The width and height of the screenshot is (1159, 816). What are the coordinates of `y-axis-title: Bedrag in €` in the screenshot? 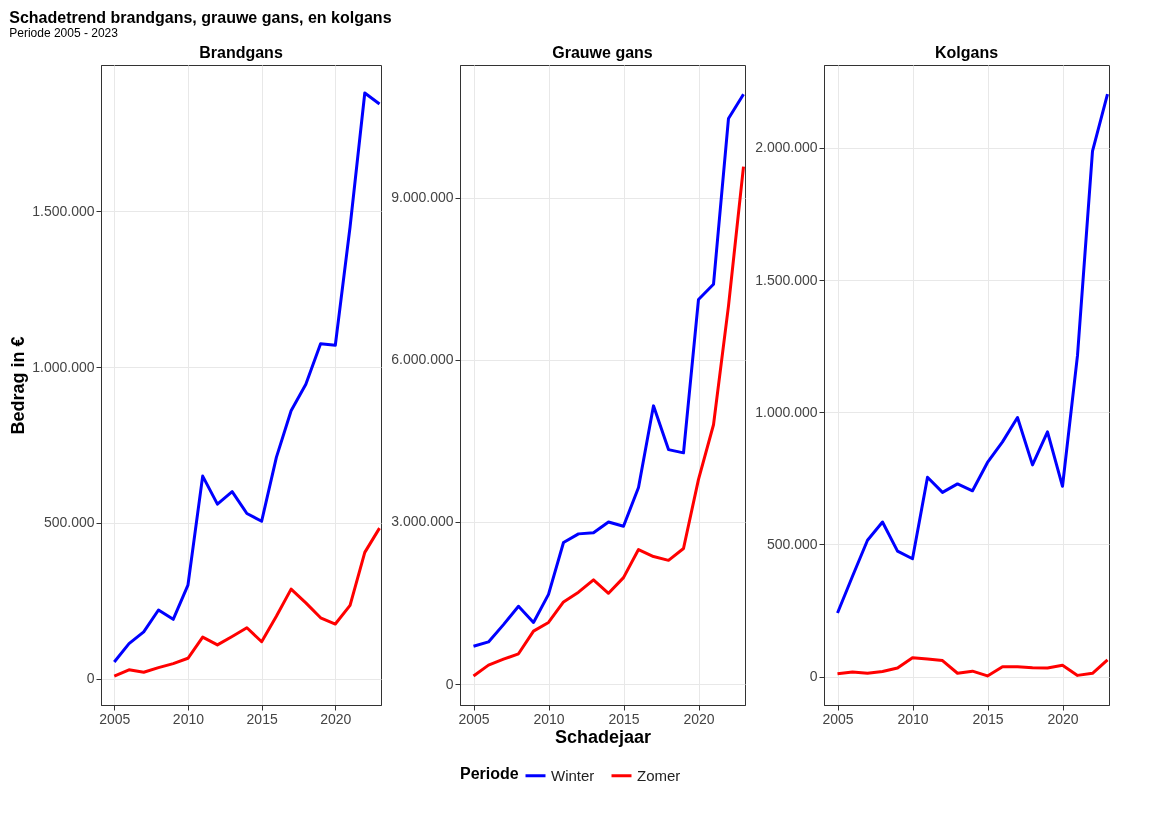 It's located at (18, 385).